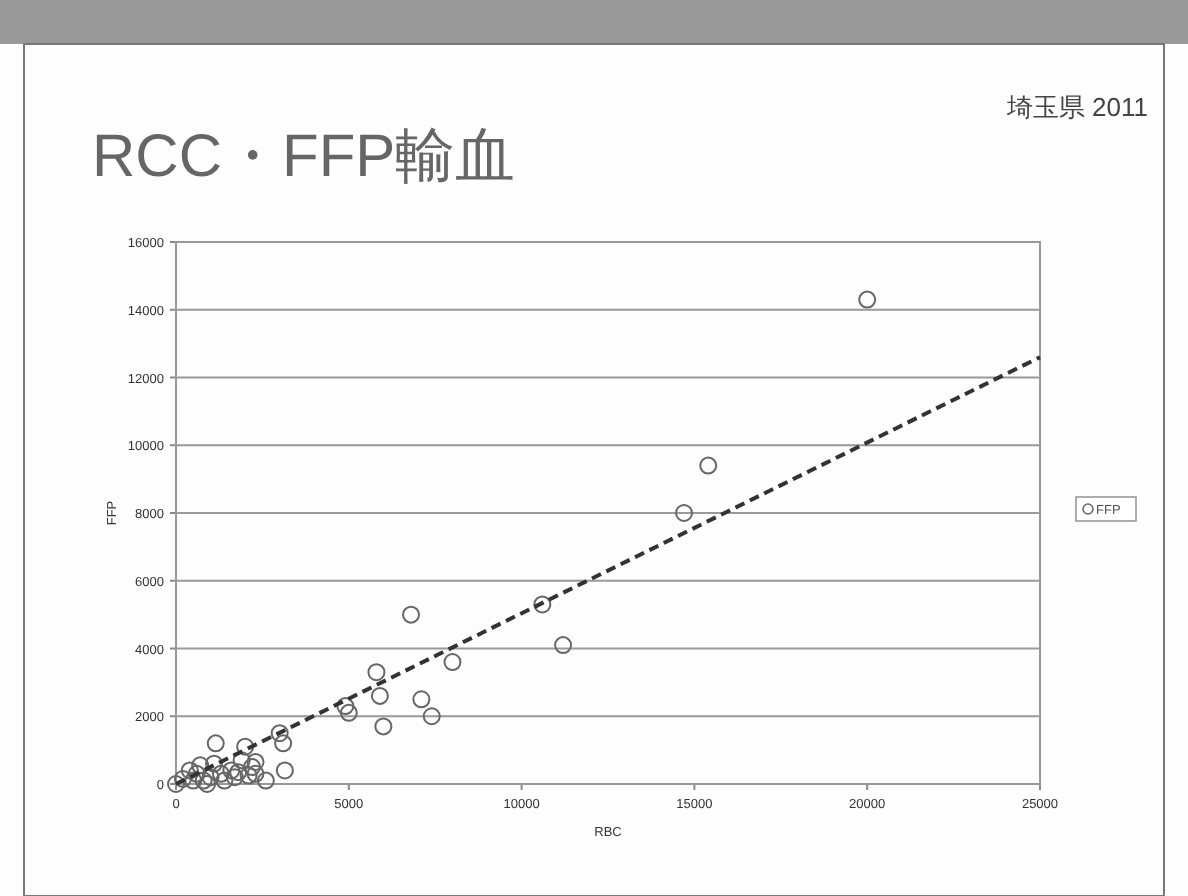 Image resolution: width=1188 pixels, height=896 pixels. What do you see at coordinates (1076, 107) in the screenshot?
I see `text: 埼玉県 2011` at bounding box center [1076, 107].